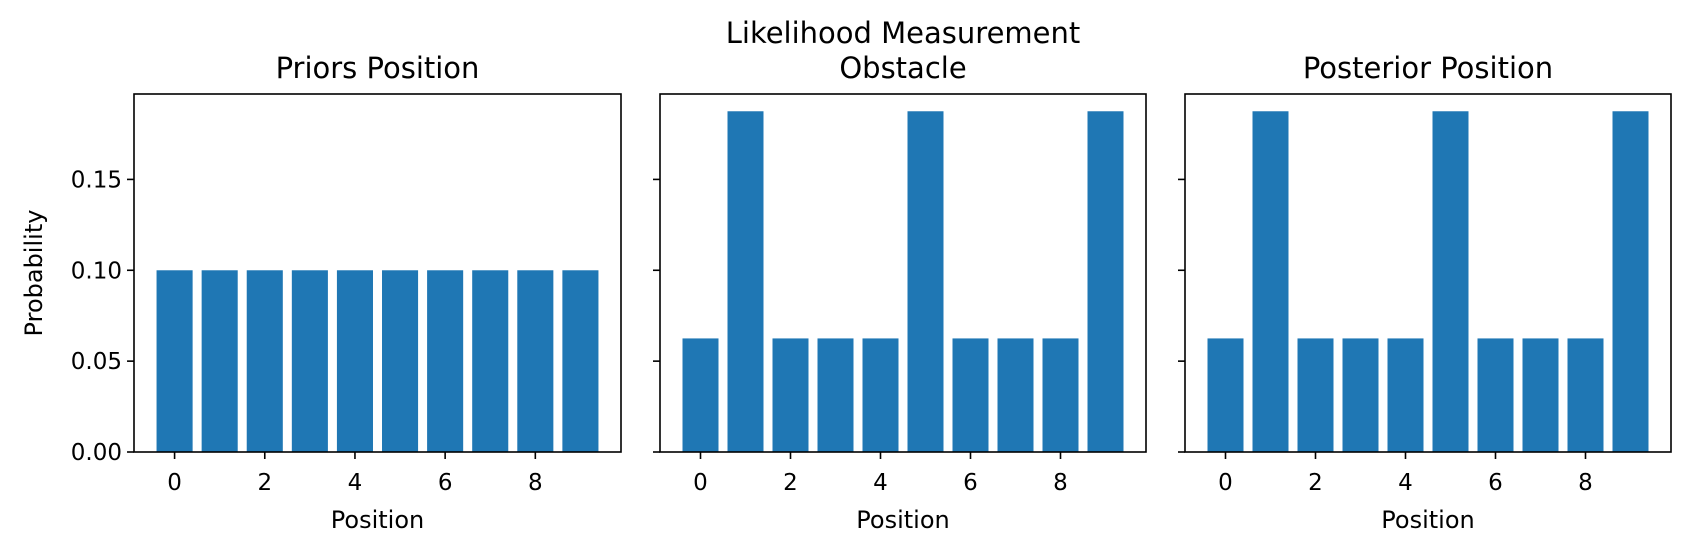 The image size is (1689, 553). Describe the element at coordinates (1060, 483) in the screenshot. I see `x-tick-label-1-8: 8` at that location.